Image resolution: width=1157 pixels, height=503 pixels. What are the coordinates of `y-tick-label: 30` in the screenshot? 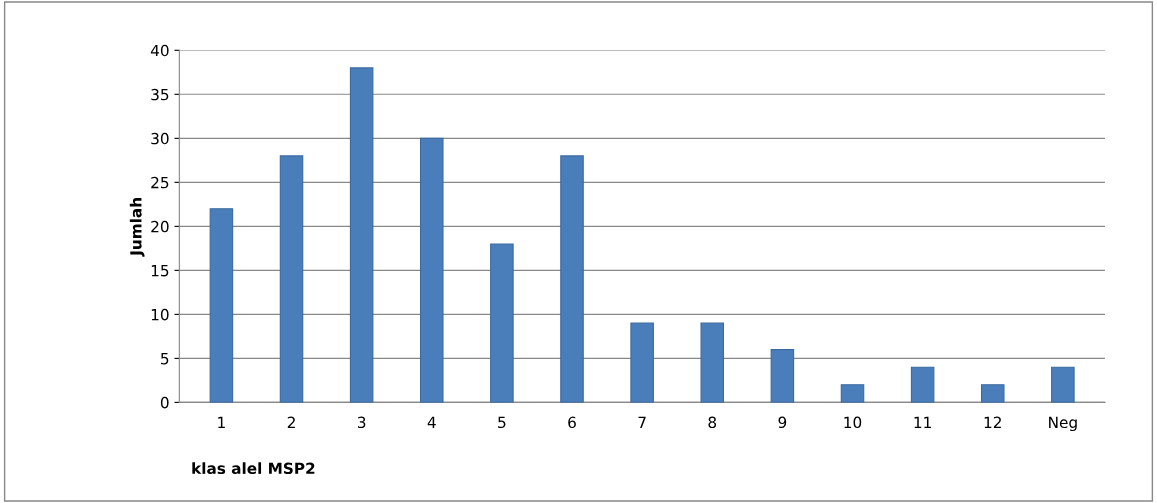 It's located at (160, 138).